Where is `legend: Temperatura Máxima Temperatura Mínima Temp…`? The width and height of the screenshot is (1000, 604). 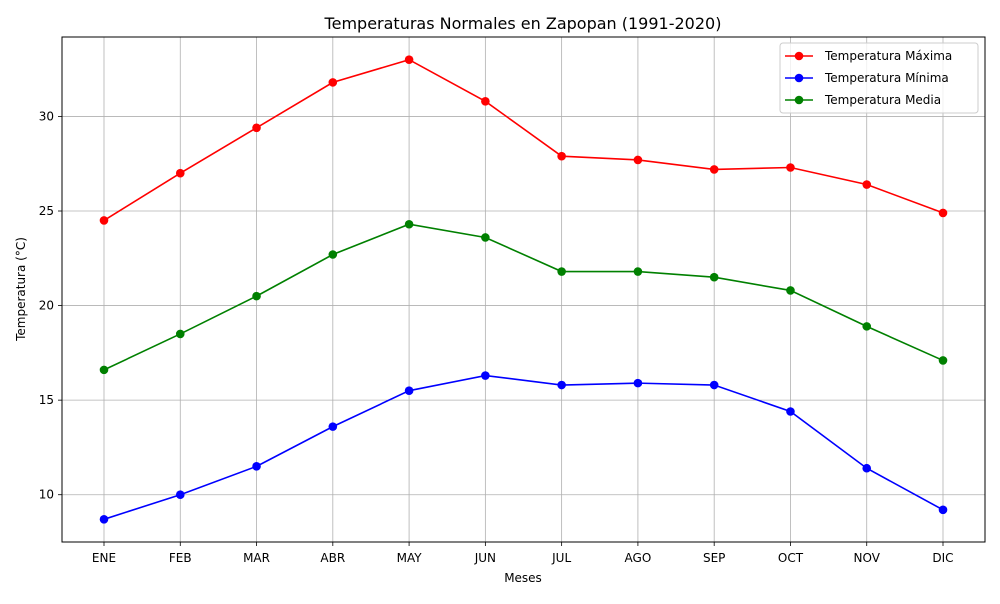
legend: Temperatura Máxima Temperatura Mínima Temp… is located at coordinates (879, 78).